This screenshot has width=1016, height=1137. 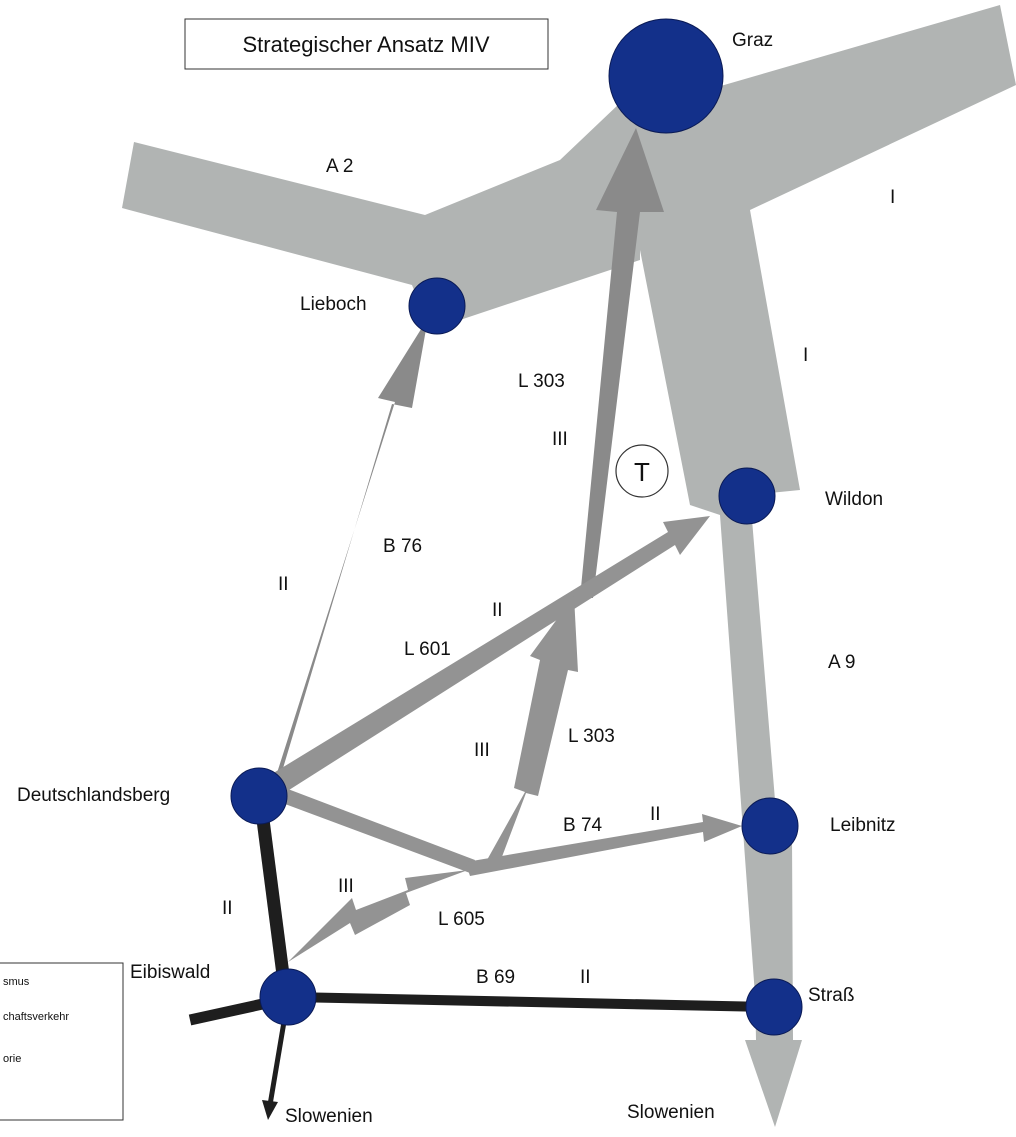 What do you see at coordinates (841, 662) in the screenshot?
I see `label-a9: A 9` at bounding box center [841, 662].